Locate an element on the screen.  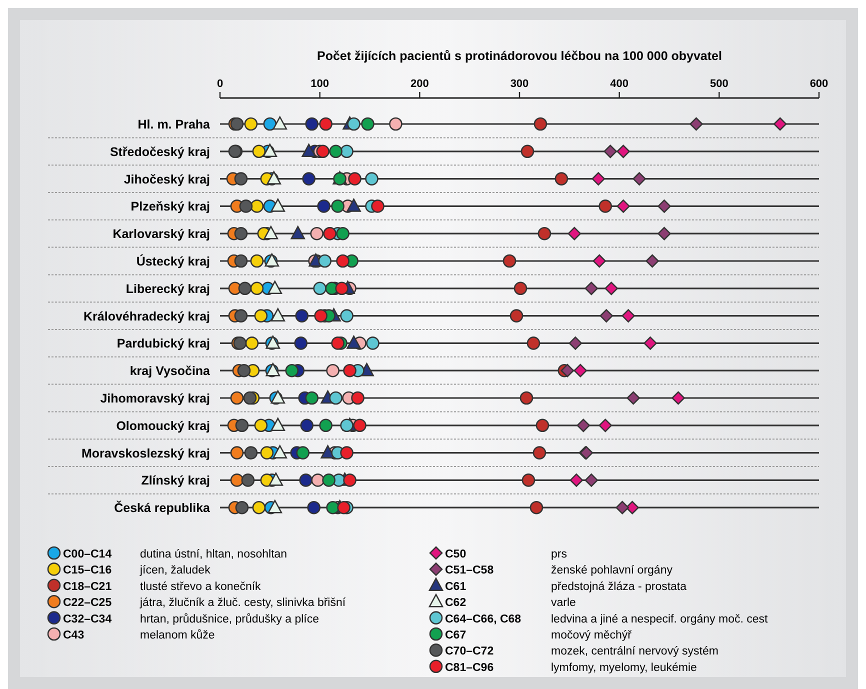
text: prs is located at coordinates (559, 554).